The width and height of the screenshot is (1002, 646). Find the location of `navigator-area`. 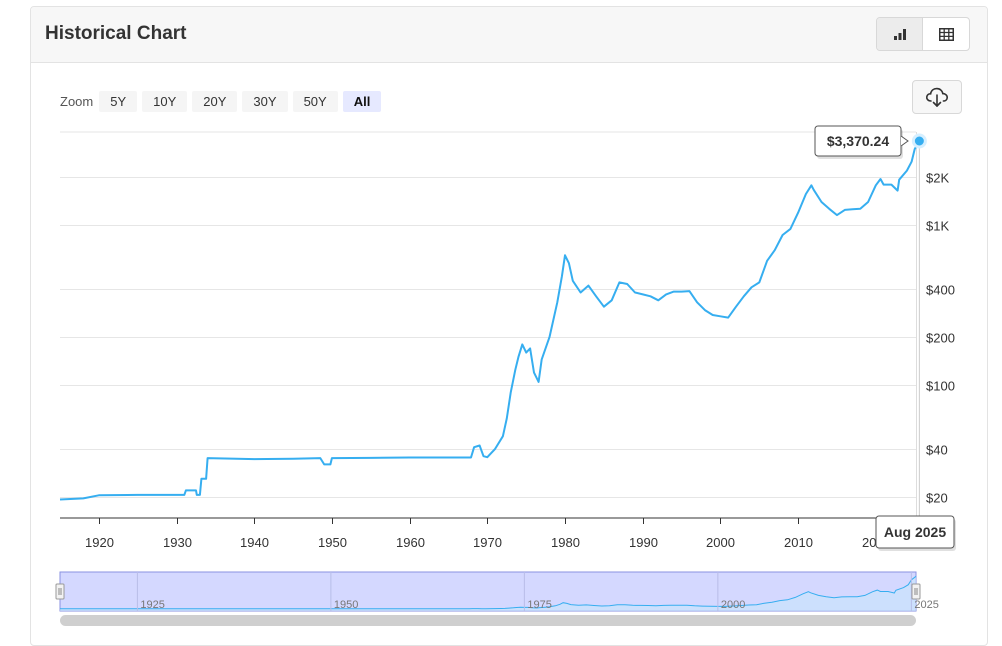

navigator-area is located at coordinates (488, 593).